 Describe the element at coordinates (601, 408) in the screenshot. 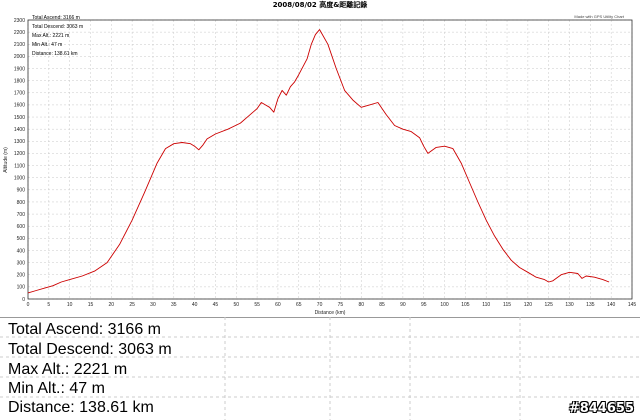

I see `watermark: #844655` at that location.